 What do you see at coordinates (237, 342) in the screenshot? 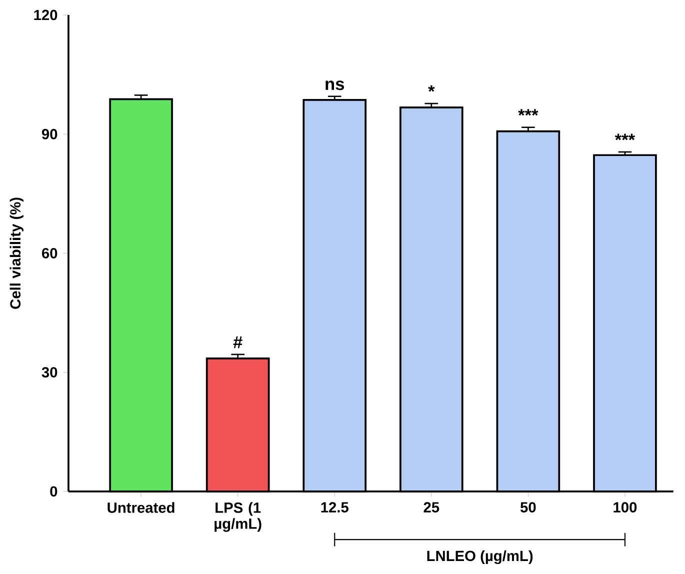
I see `annotation: #` at bounding box center [237, 342].